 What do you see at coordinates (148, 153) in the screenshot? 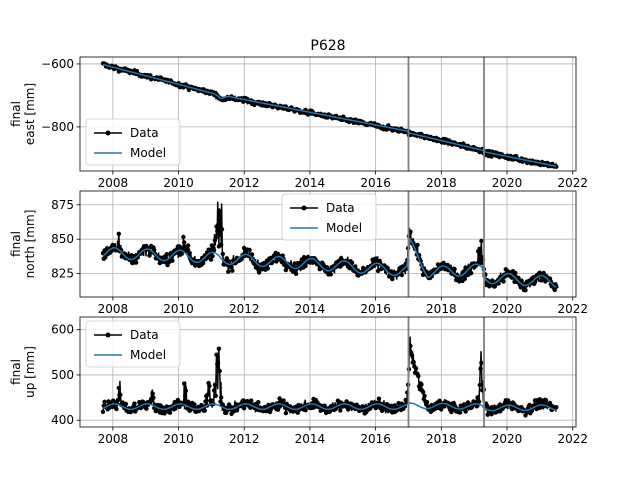
I see `legend-model-label: Model` at bounding box center [148, 153].